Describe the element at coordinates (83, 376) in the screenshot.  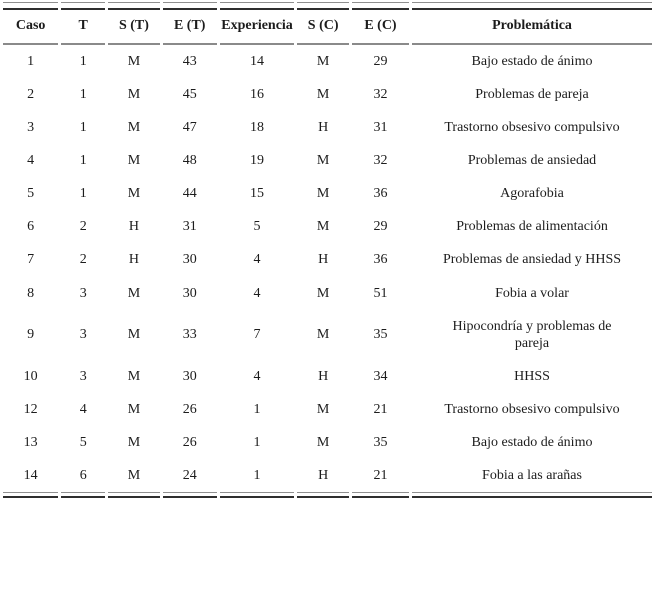
I see `cell-t: 3` at that location.